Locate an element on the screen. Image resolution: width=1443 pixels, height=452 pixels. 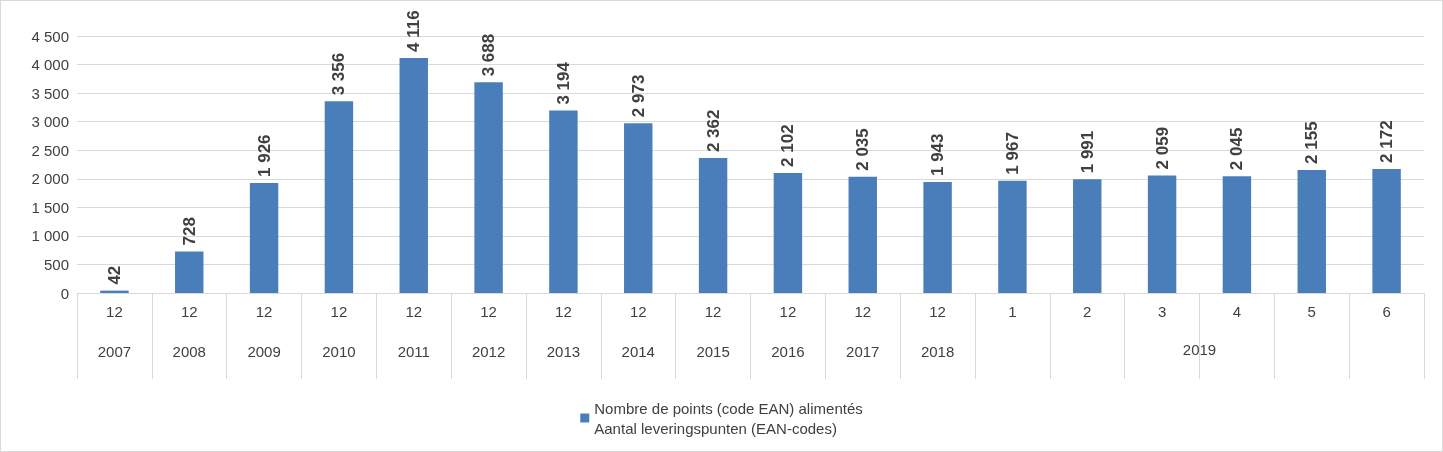
data-label: 2 035 is located at coordinates (863, 149).